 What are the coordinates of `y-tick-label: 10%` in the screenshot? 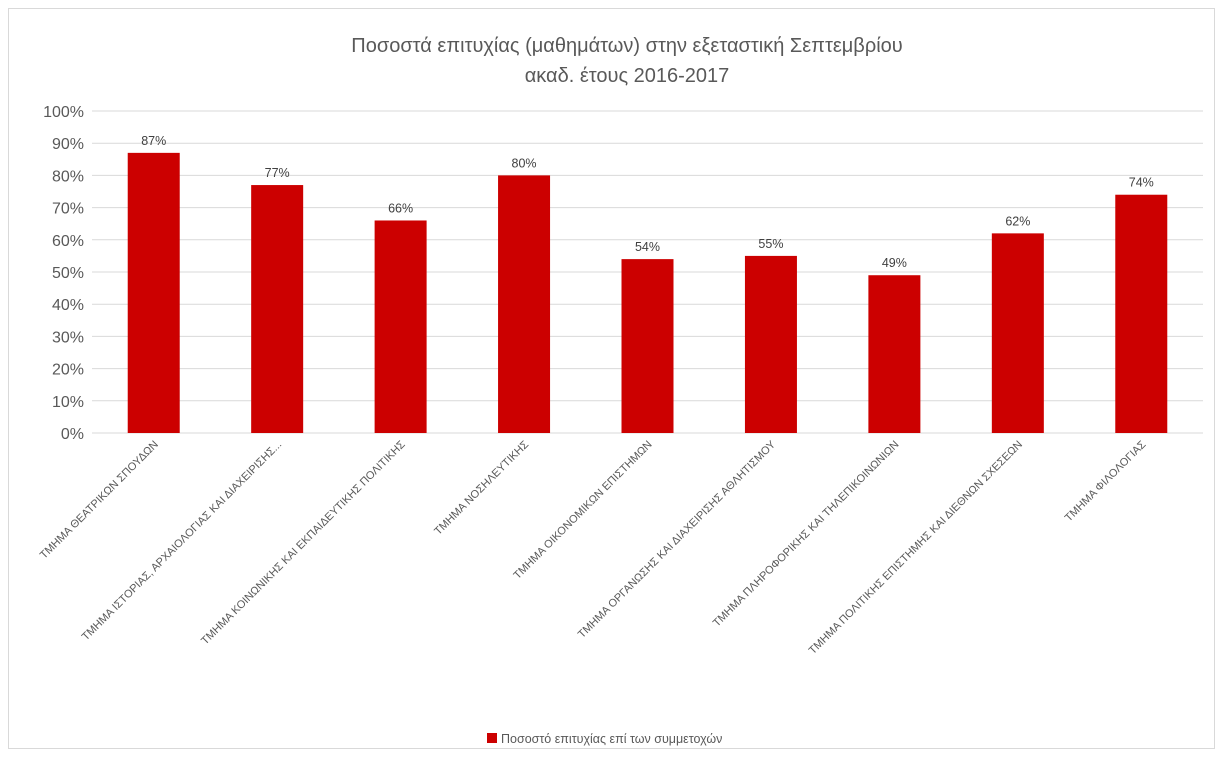 It's located at (68, 402).